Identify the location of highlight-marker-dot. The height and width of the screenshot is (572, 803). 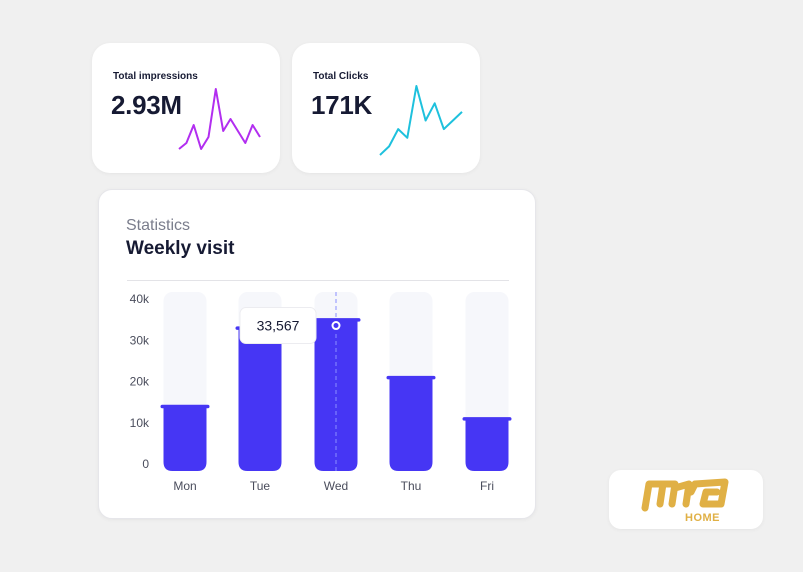
(336, 326).